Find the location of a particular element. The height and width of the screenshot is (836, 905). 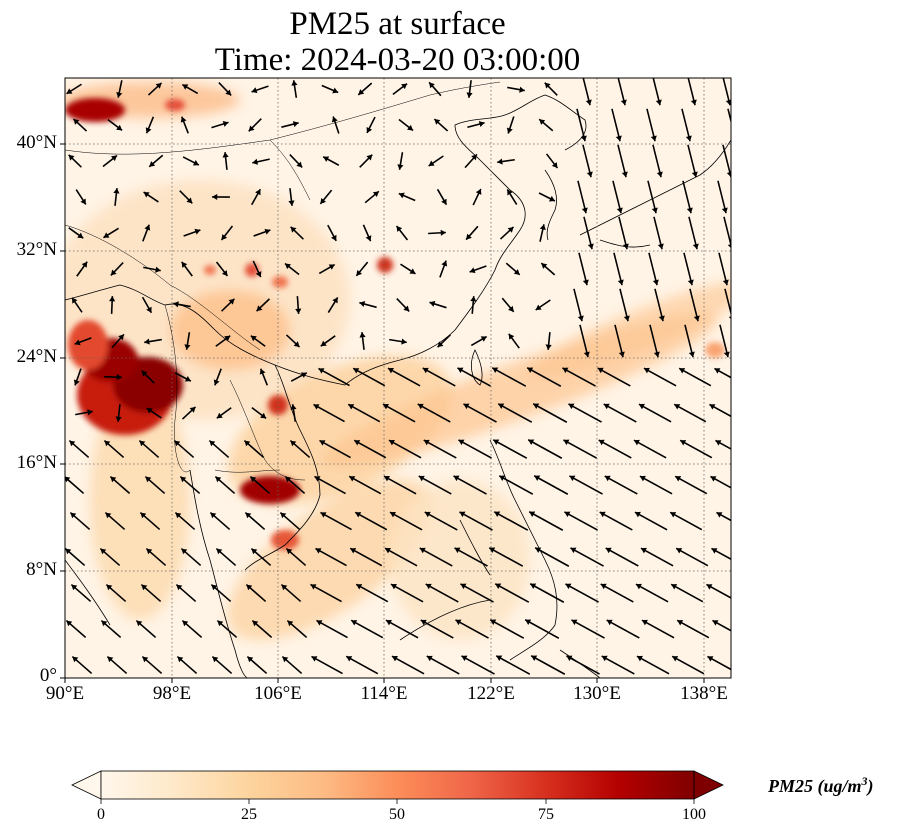

lat-tick-label: 16°N is located at coordinates (36, 462).